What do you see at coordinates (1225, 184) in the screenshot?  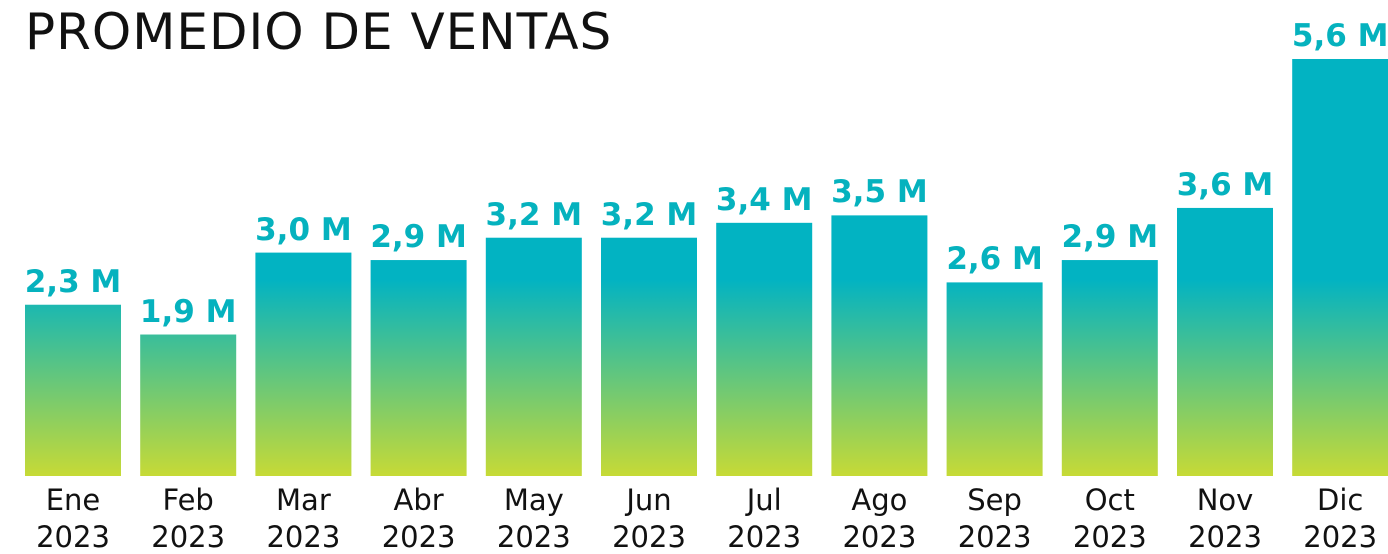 I see `value-label: 3,6 M` at bounding box center [1225, 184].